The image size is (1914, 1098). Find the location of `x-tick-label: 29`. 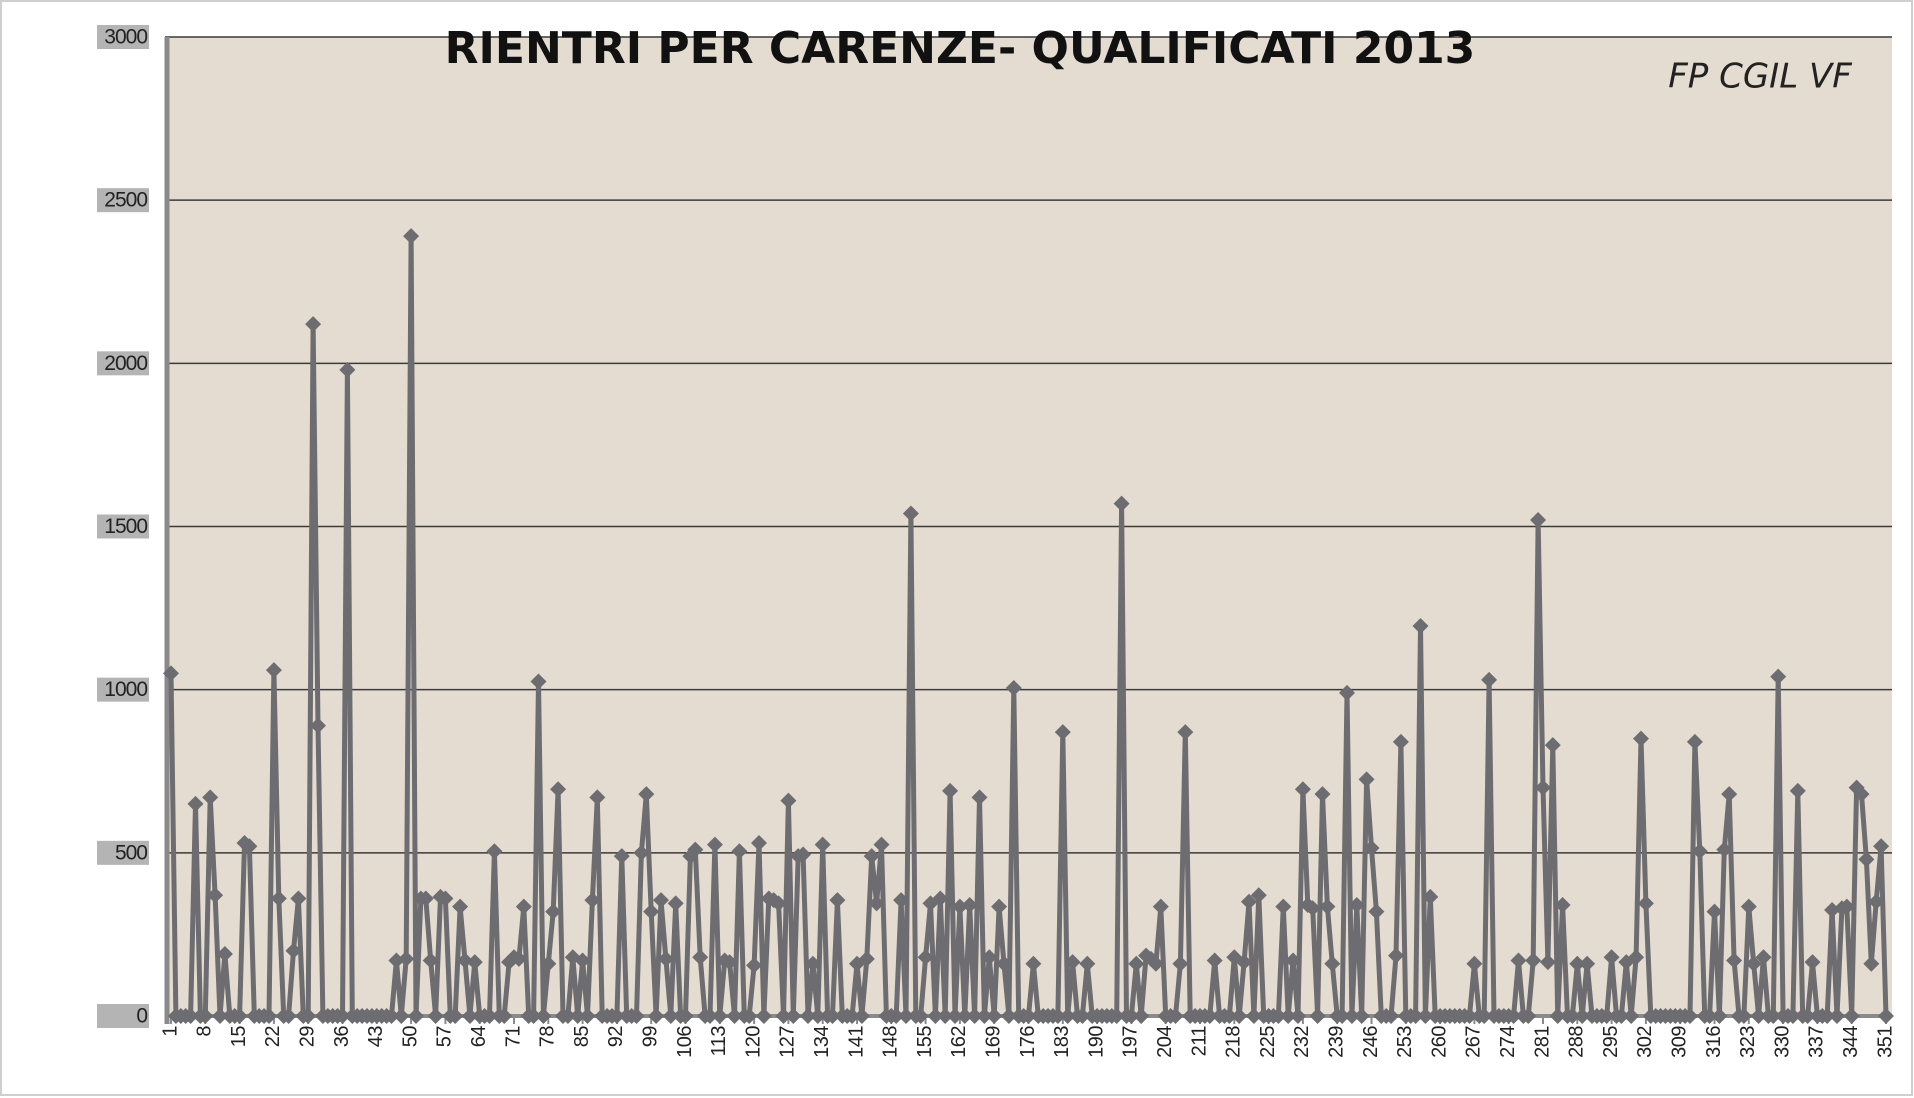

x-tick-label: 29 is located at coordinates (307, 1037).